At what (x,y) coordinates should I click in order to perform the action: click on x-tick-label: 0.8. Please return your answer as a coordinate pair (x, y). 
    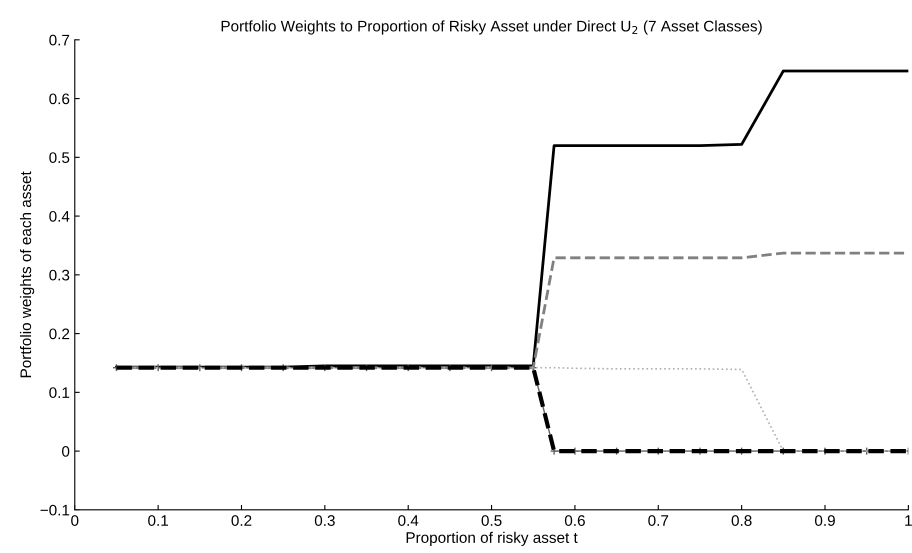
    Looking at the image, I should click on (742, 520).